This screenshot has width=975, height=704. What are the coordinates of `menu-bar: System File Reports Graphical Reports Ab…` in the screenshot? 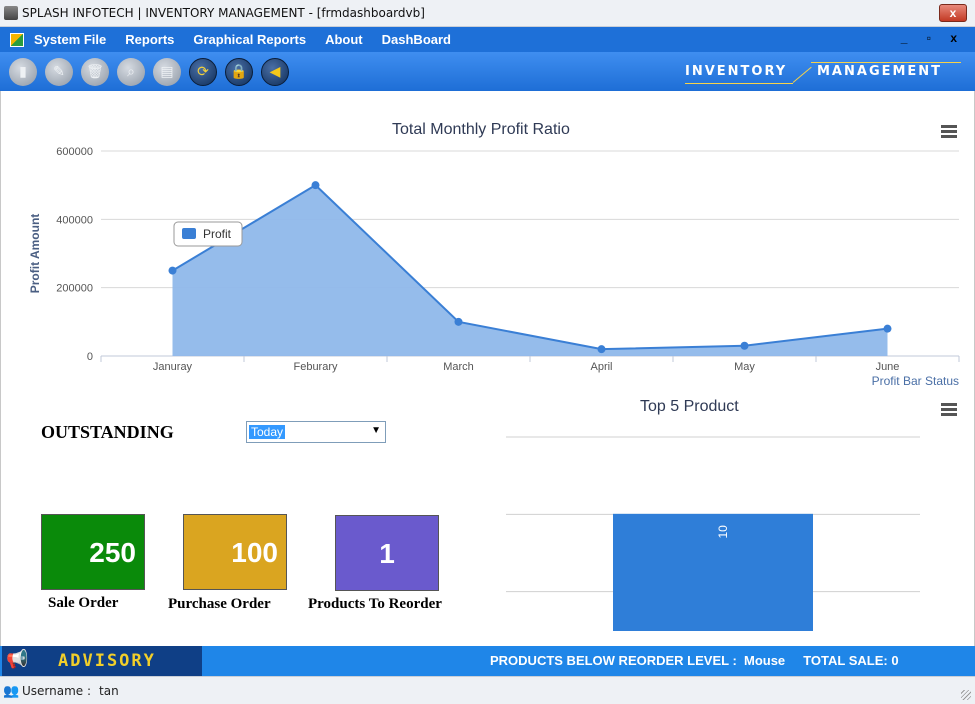 It's located at (487, 39).